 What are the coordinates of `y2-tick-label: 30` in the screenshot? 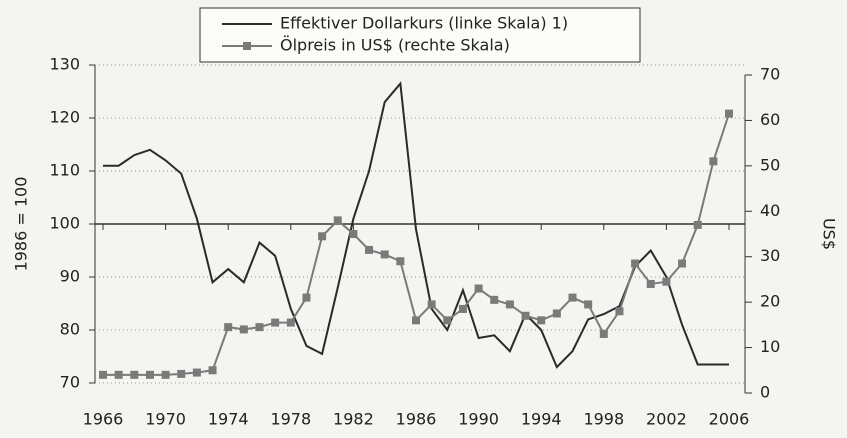 It's located at (770, 255).